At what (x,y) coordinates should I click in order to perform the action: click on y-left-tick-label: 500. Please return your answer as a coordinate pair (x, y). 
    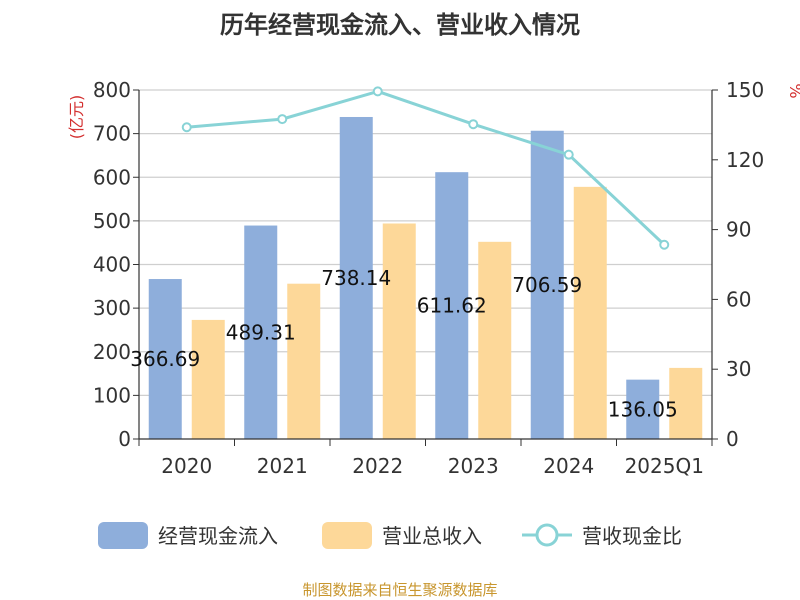
    Looking at the image, I should click on (112, 221).